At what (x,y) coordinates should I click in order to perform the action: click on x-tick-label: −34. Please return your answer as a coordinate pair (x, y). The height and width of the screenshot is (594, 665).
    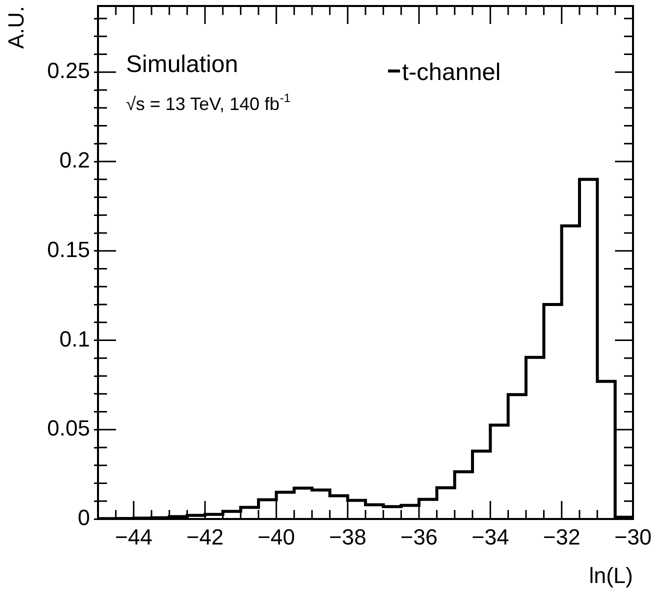
    Looking at the image, I should click on (490, 537).